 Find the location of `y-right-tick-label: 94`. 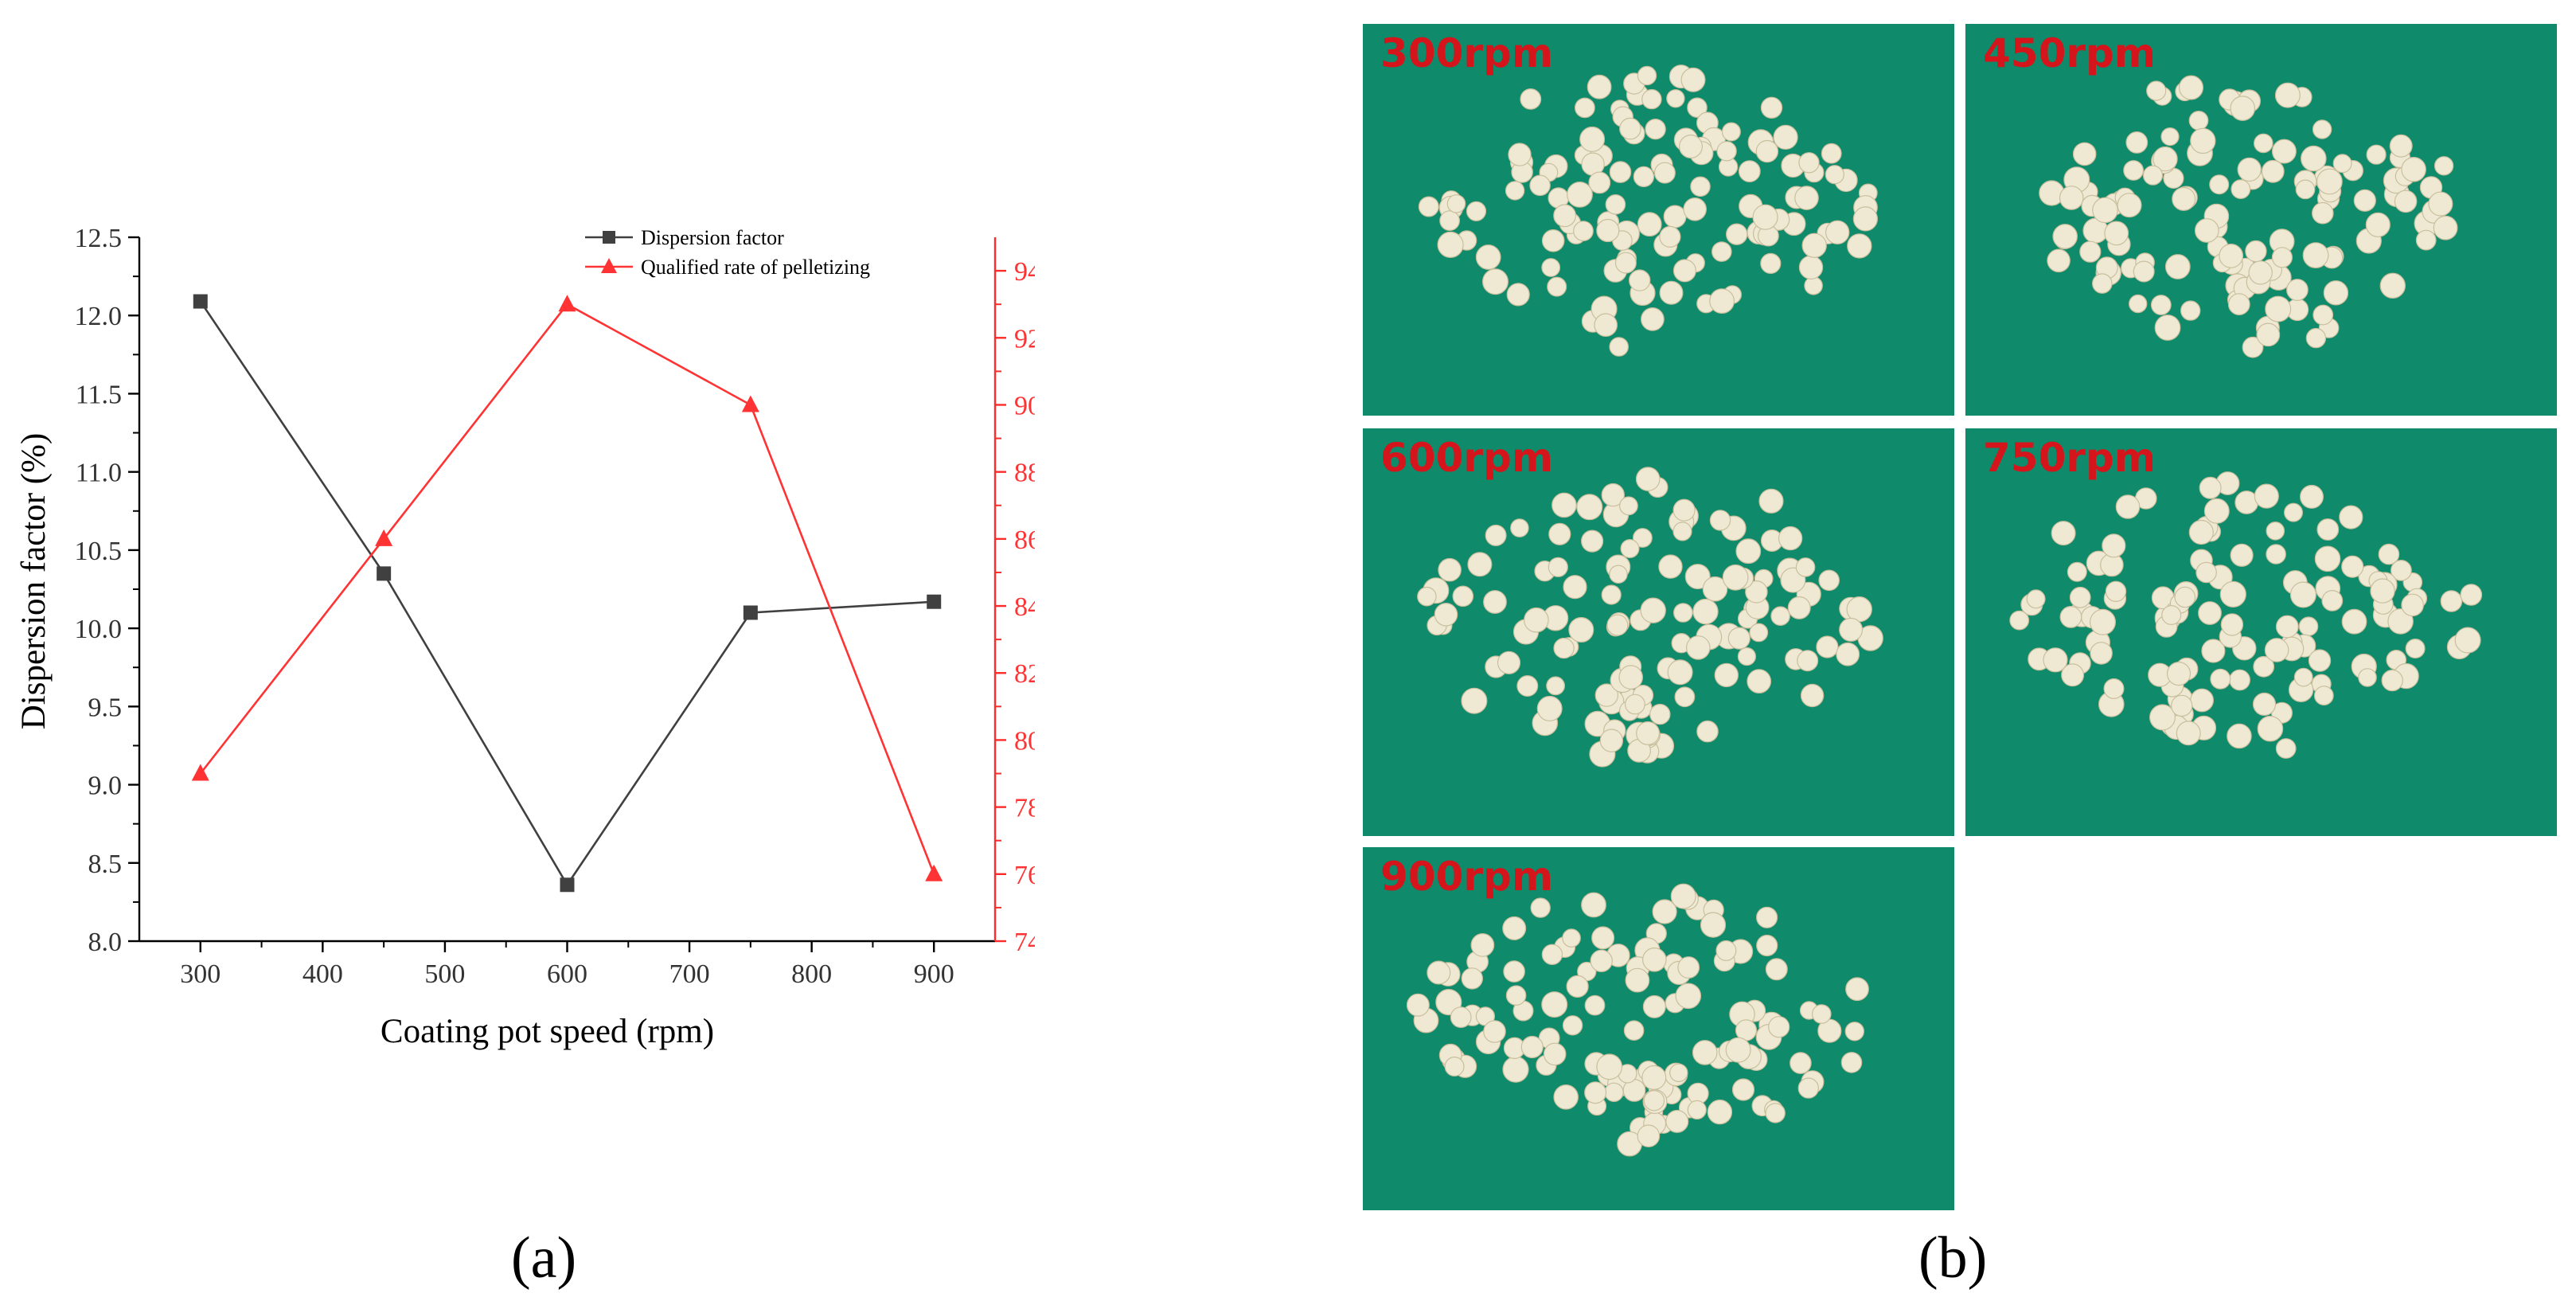

y-right-tick-label: 94 is located at coordinates (1024, 272).